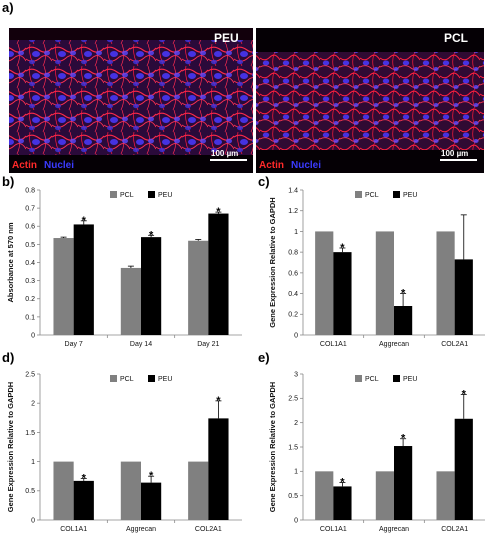 The image size is (492, 550). I want to click on scale-bar-pcl-label: 100 µm, so click(454, 153).